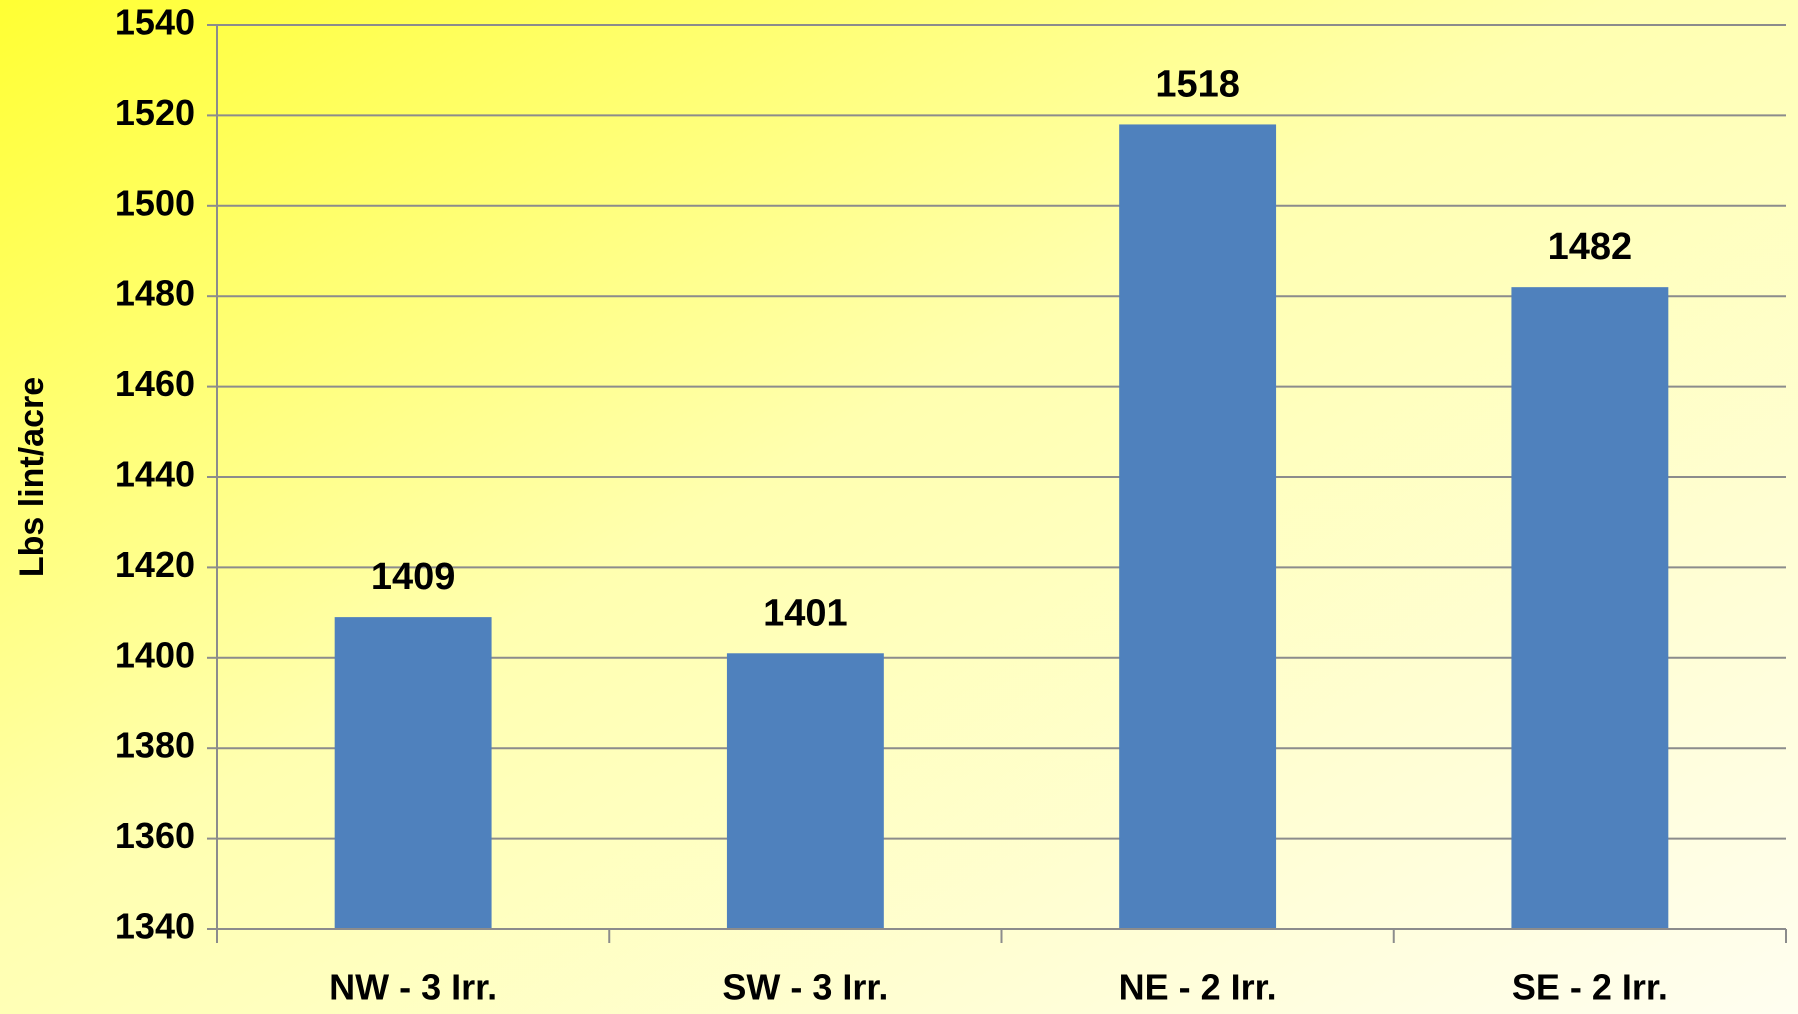 This screenshot has width=1798, height=1014. I want to click on y-tick-label: 1460, so click(155, 383).